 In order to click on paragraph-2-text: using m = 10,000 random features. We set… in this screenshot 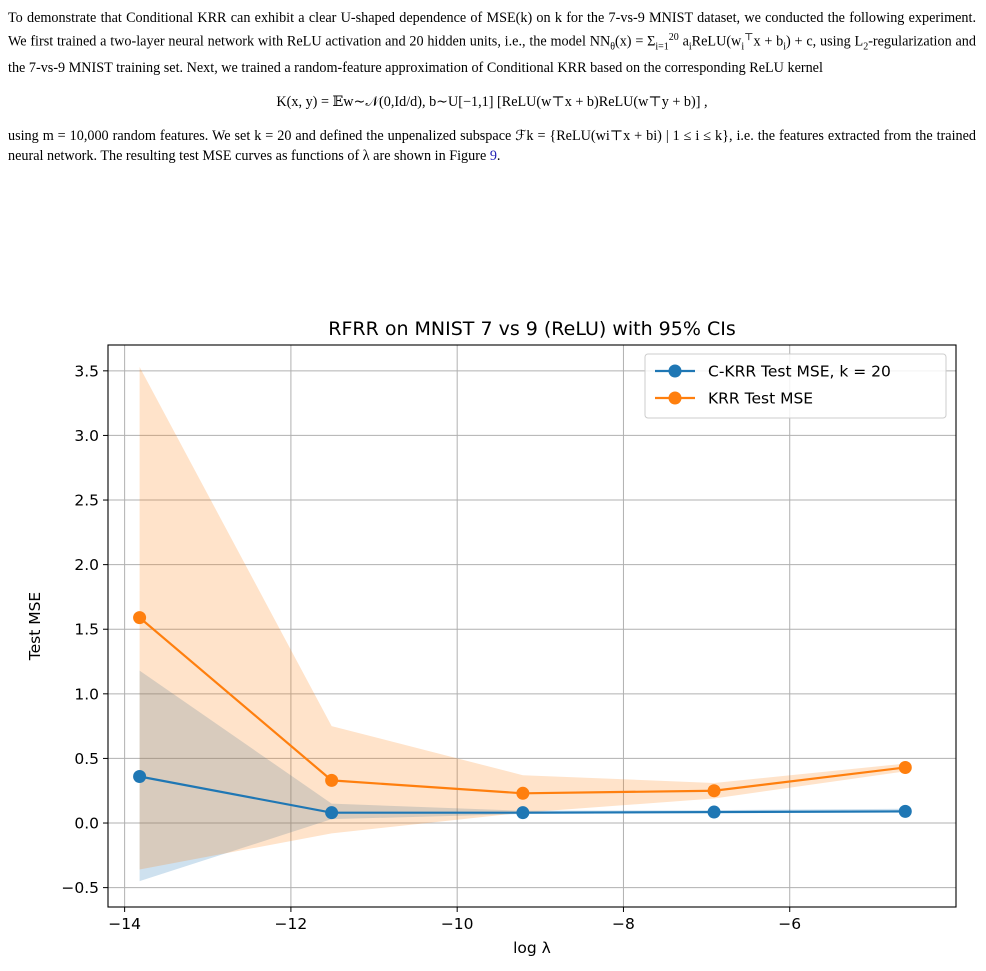, I will do `click(492, 145)`.